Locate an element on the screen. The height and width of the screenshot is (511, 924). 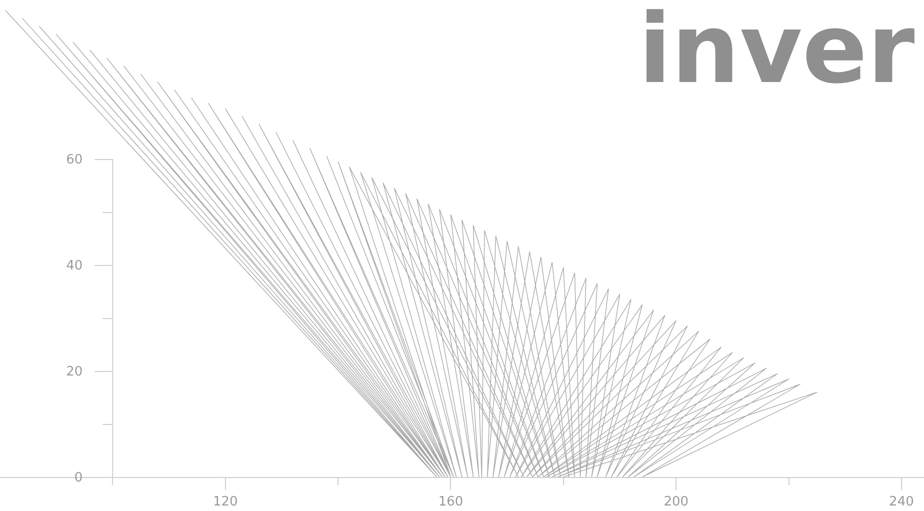
y-tick-label: 60 is located at coordinates (74, 160).